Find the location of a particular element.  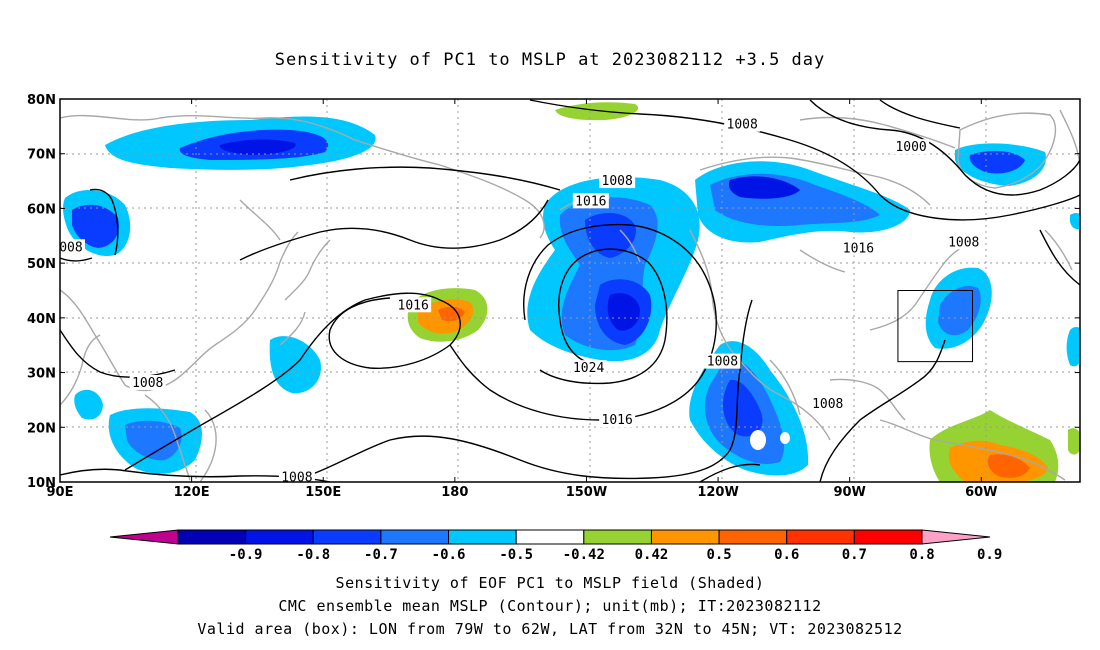

contour-label: 1000 is located at coordinates (910, 147).